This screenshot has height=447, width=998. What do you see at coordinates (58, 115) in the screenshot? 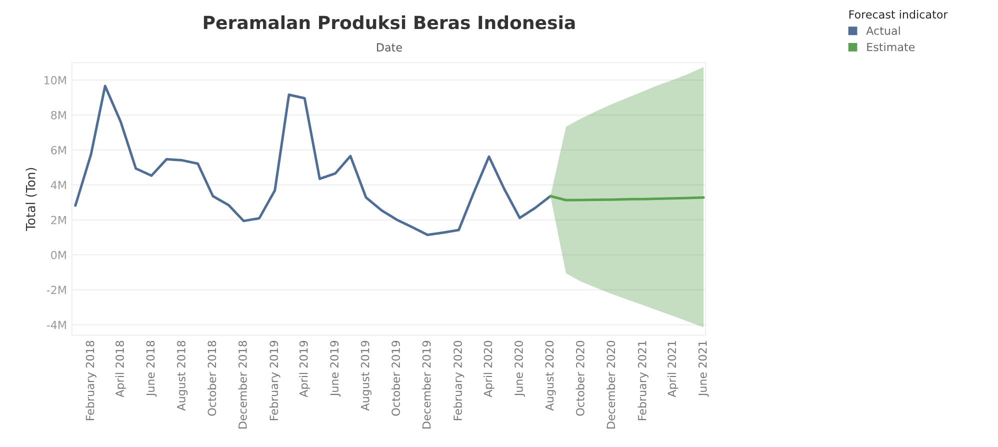
I see `y-tick-label: 8M` at bounding box center [58, 115].